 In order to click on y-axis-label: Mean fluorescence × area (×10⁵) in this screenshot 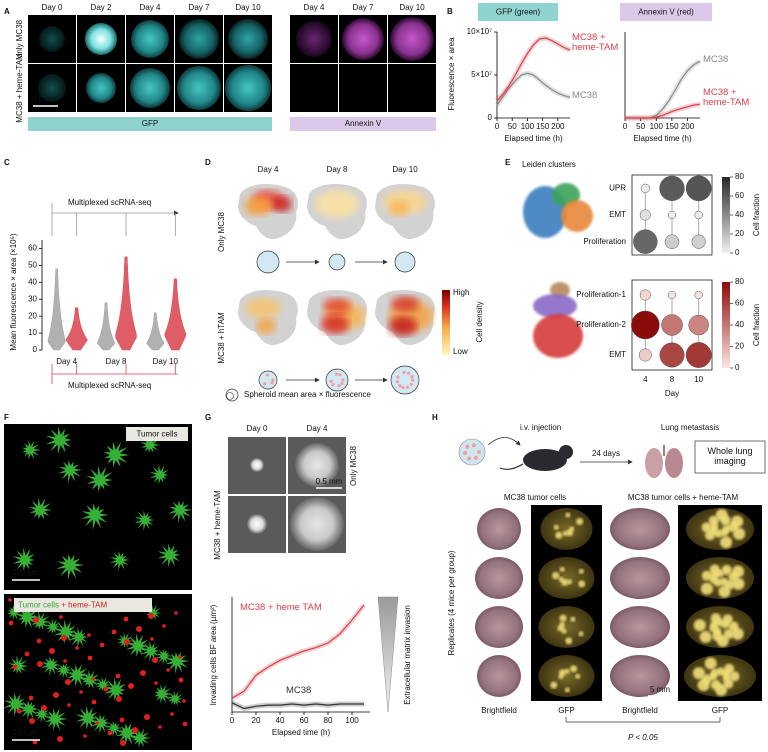, I will do `click(13, 291)`.